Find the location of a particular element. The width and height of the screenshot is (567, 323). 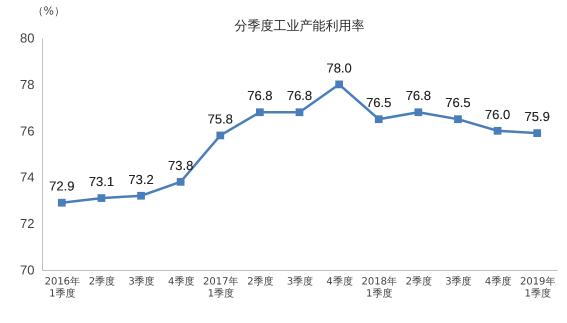

data-label: 78.0 is located at coordinates (339, 68).